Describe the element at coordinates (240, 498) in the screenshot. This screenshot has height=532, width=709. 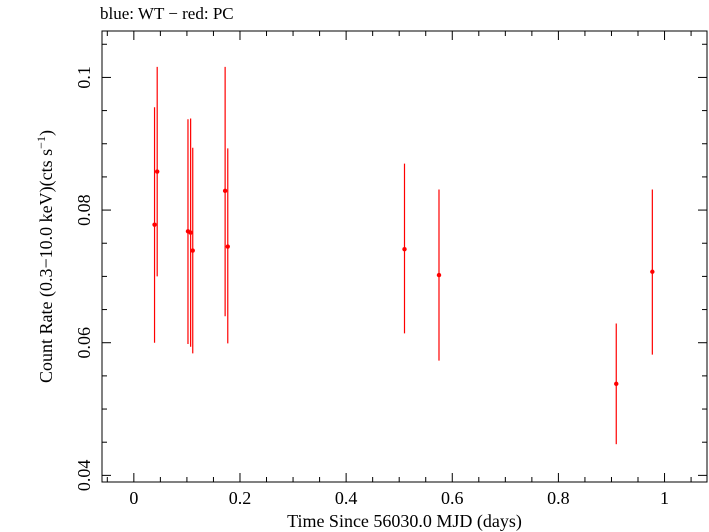
I see `x-tick-label: 0.2` at that location.